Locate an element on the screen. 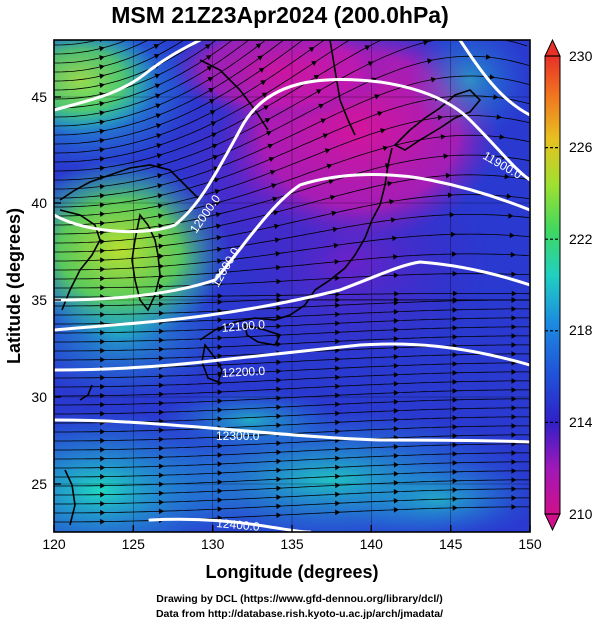 This screenshot has height=625, width=599. contour-label-12300: 12300.0 is located at coordinates (238, 436).